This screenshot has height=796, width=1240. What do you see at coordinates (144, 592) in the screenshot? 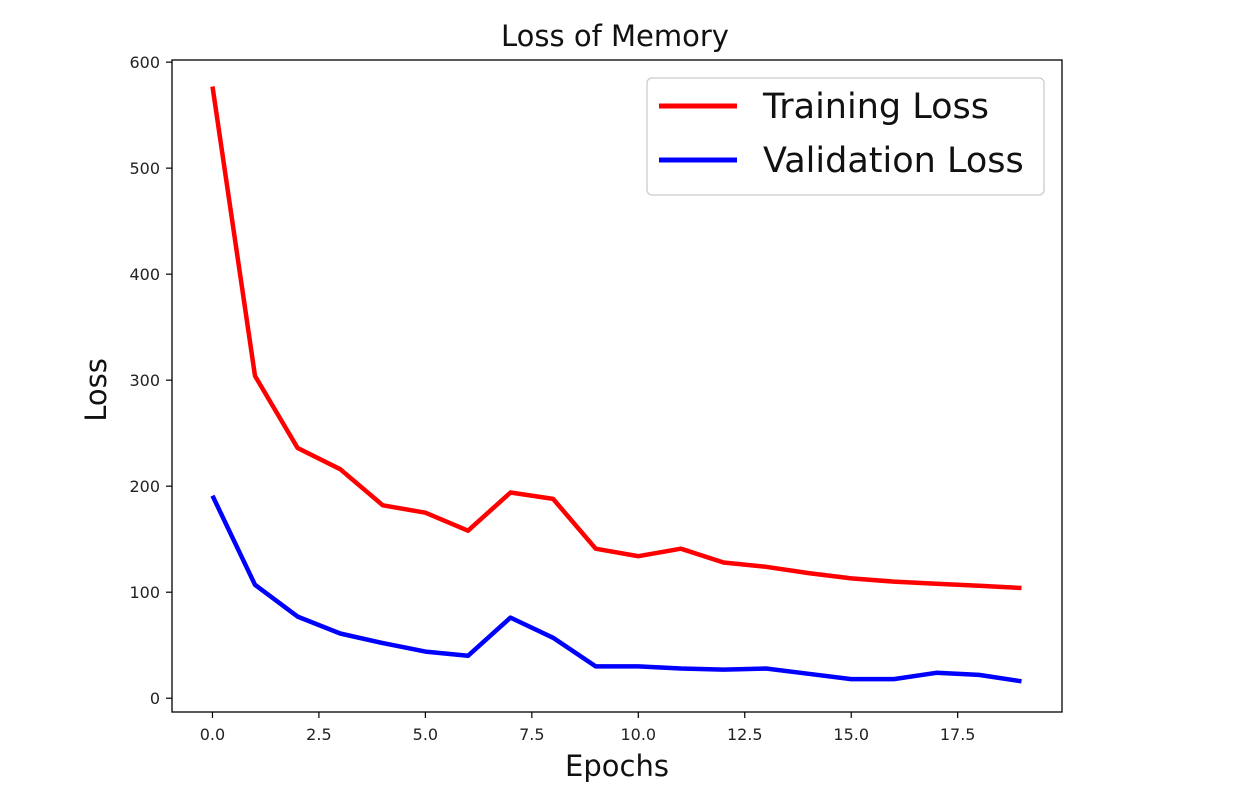
I see `y-tick-label: 100` at bounding box center [144, 592].